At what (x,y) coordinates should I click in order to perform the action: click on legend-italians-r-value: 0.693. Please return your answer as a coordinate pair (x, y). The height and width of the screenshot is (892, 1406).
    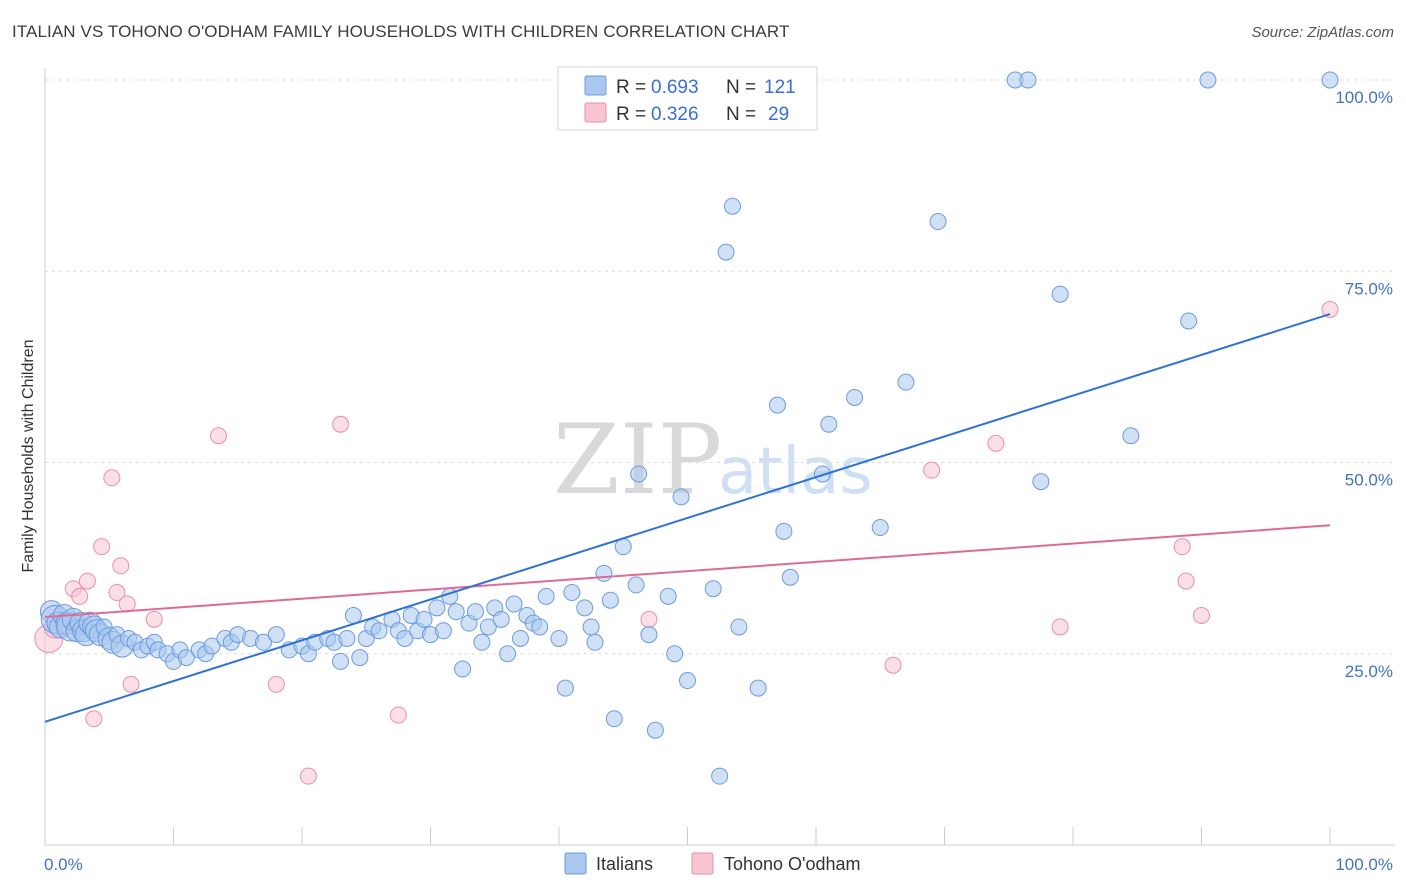
    Looking at the image, I should click on (675, 87).